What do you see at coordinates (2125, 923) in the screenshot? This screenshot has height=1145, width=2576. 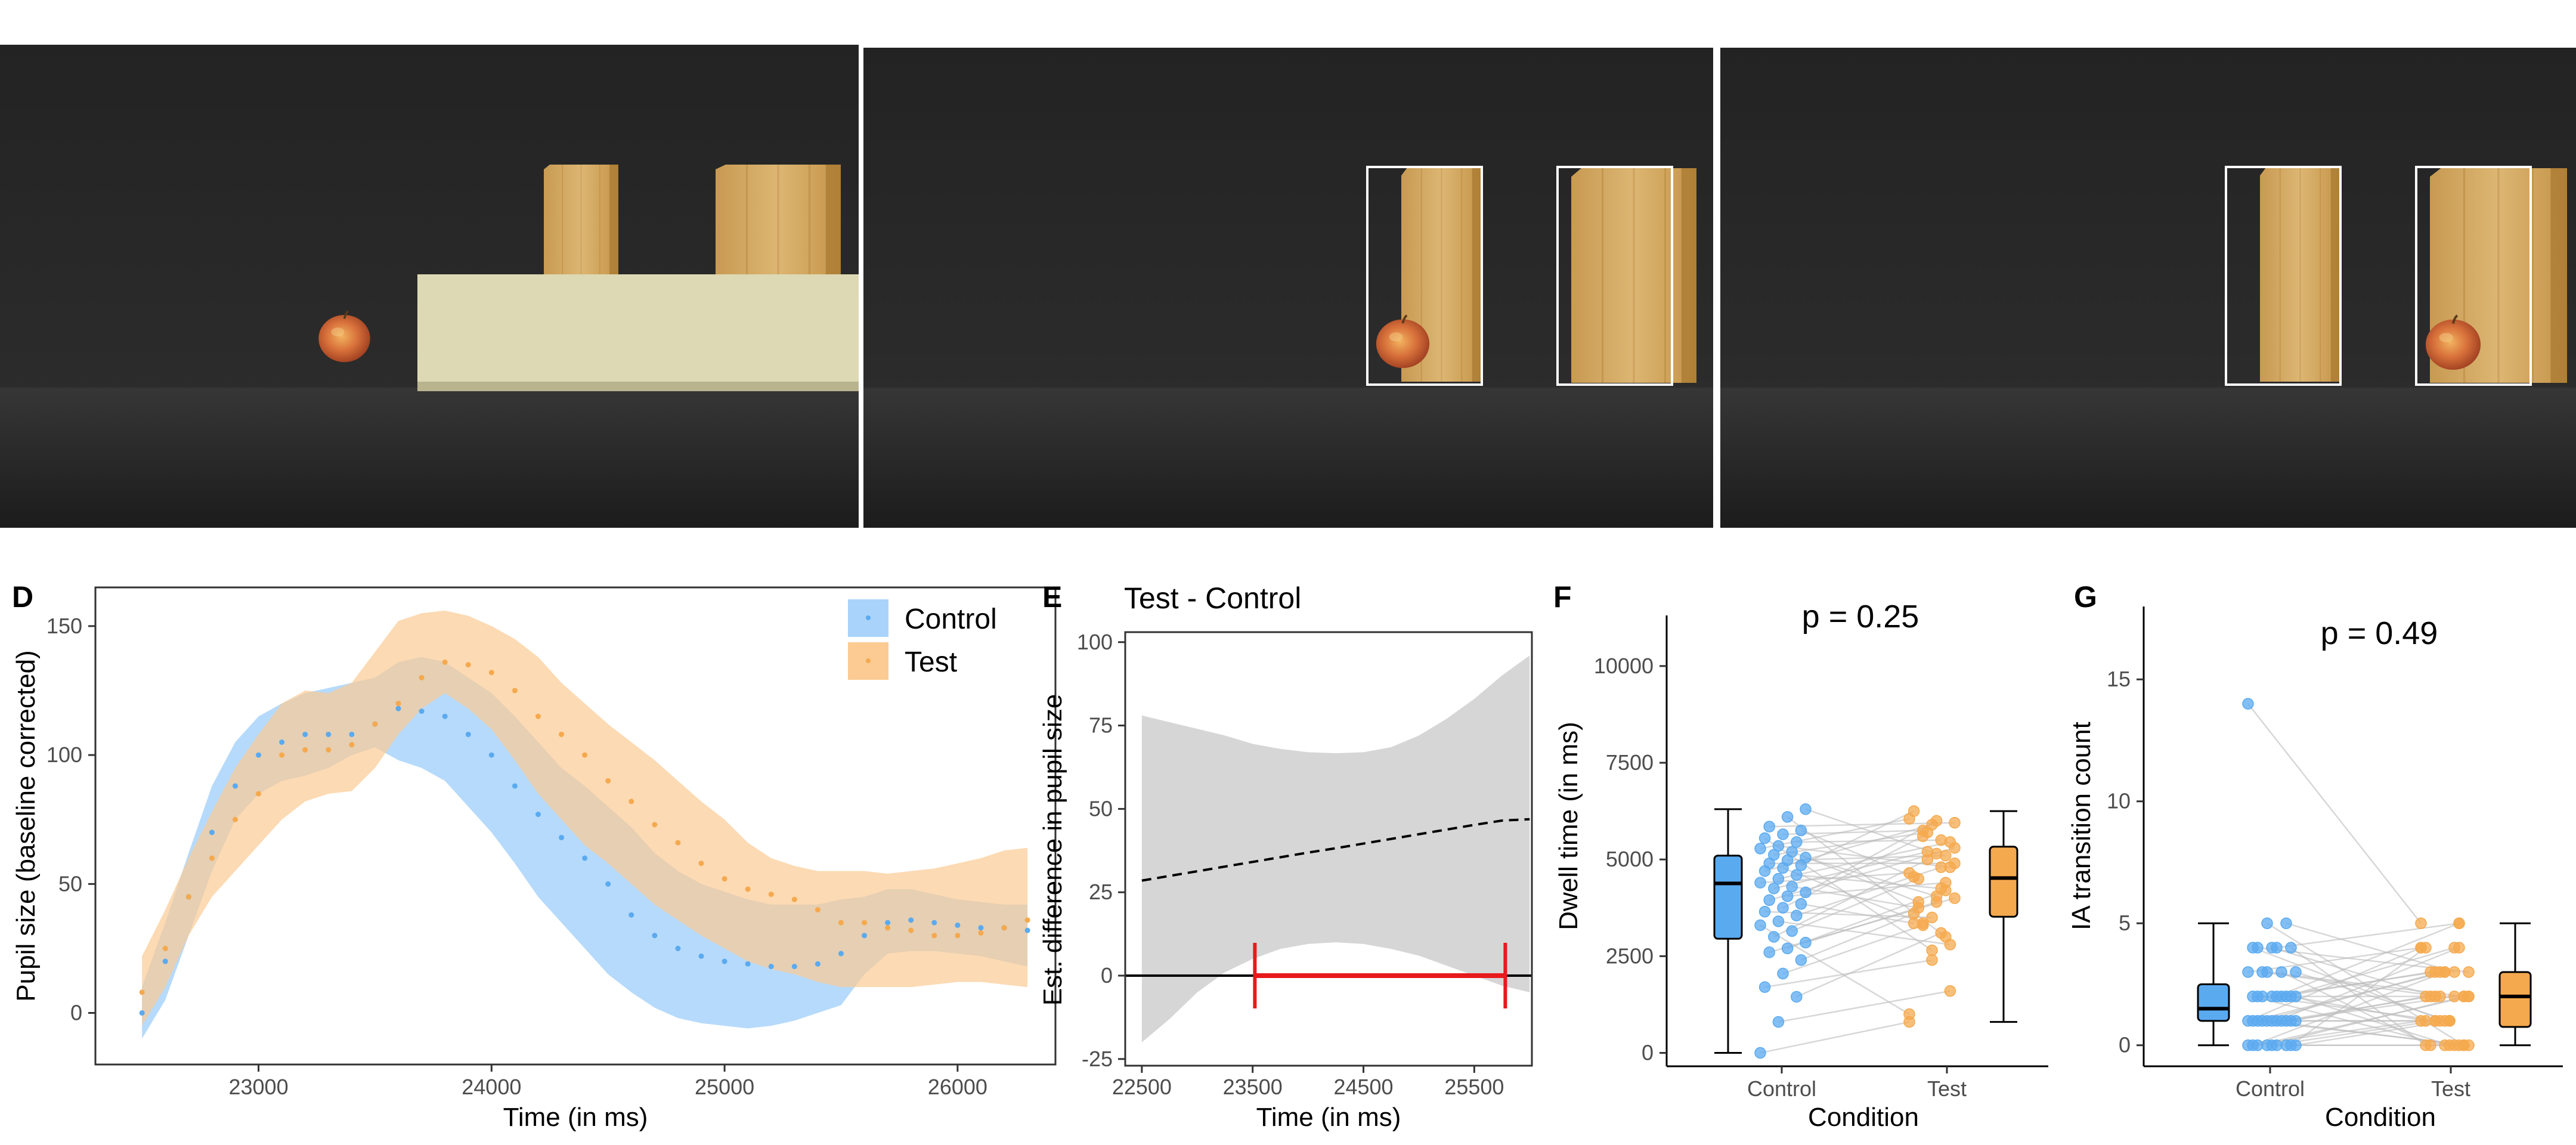 I see `y-tick-label: 5` at bounding box center [2125, 923].